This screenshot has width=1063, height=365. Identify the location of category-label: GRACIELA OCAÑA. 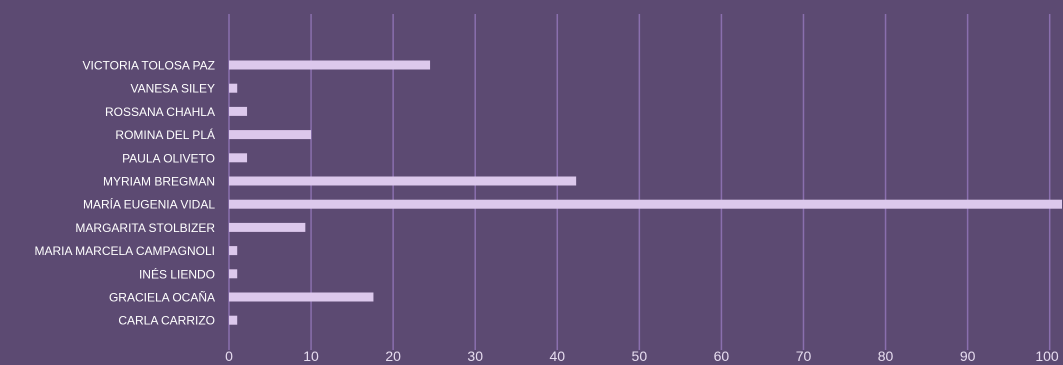
(162, 298).